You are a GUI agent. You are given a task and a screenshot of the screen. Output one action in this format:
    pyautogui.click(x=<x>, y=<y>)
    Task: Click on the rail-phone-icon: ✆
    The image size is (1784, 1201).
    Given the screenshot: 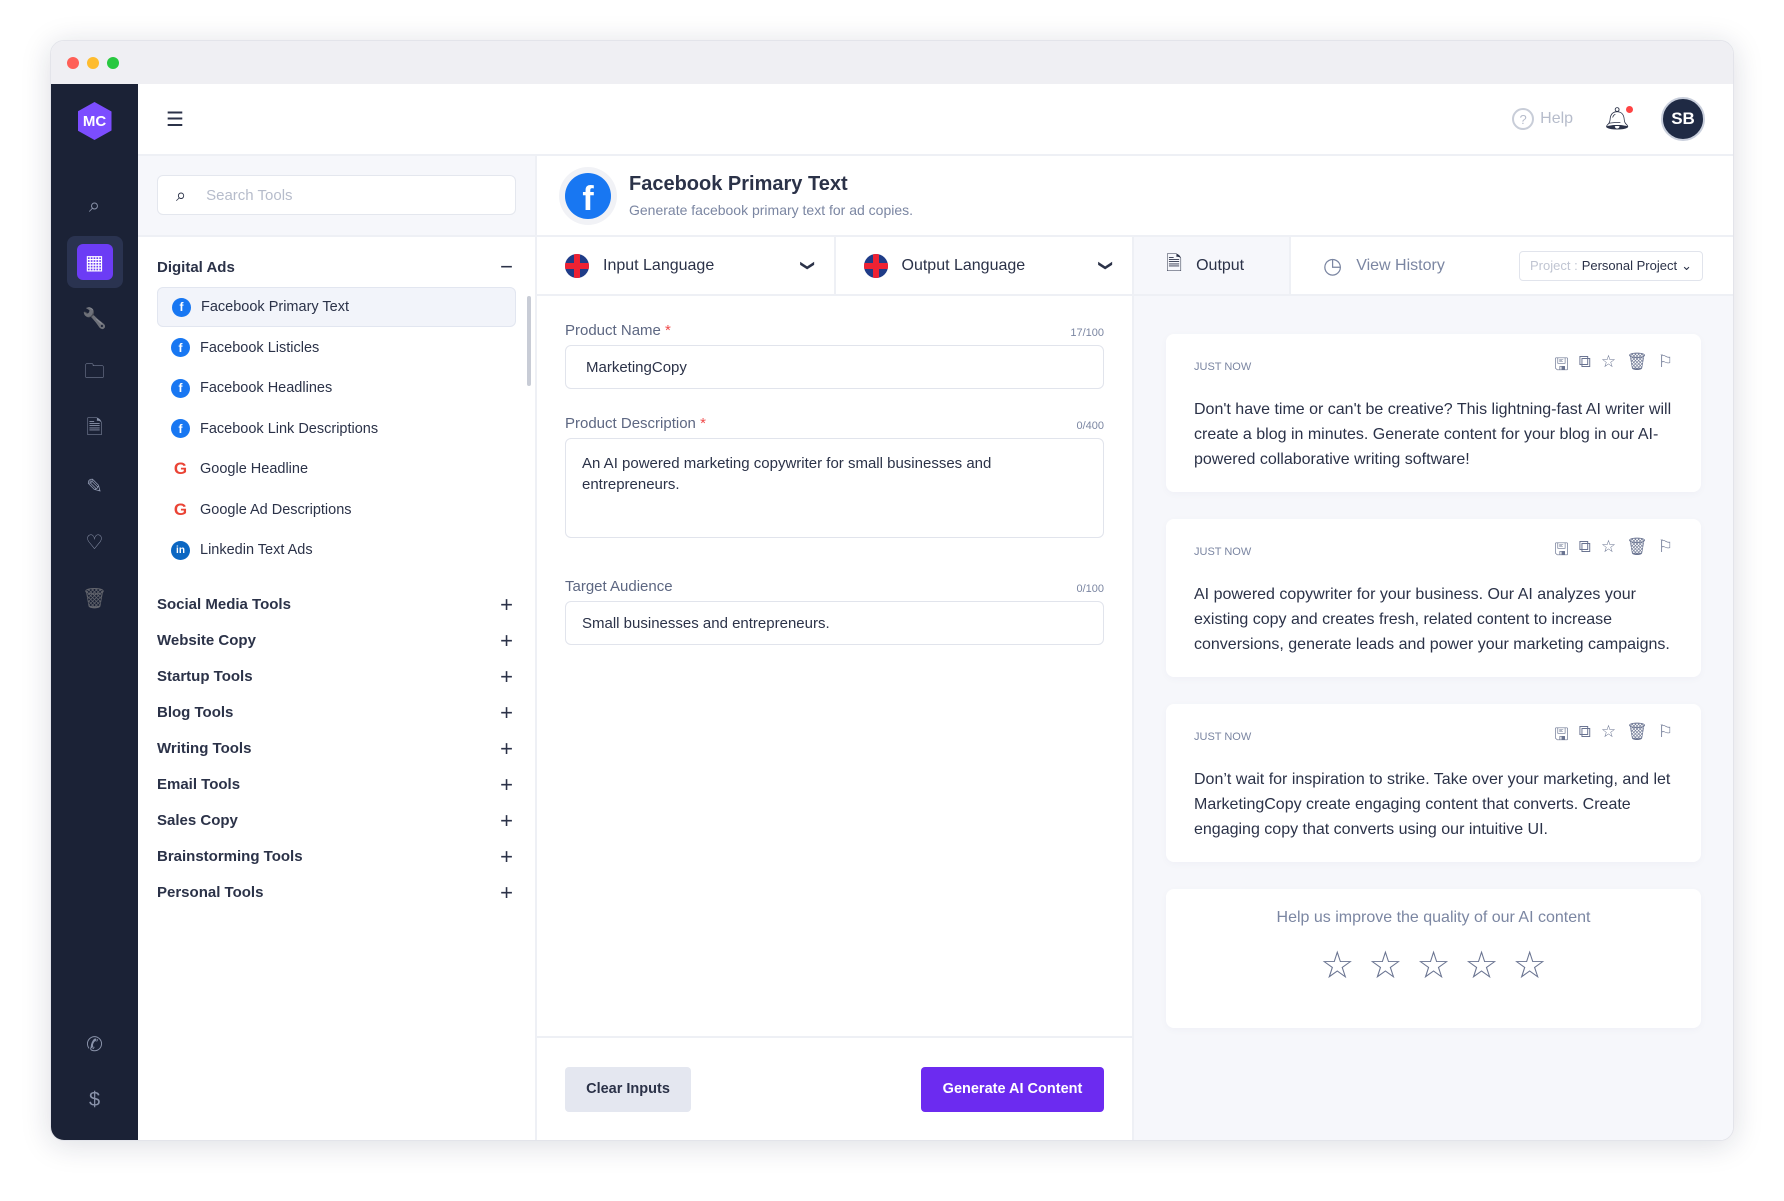 What is the action you would take?
    pyautogui.click(x=94, y=1044)
    